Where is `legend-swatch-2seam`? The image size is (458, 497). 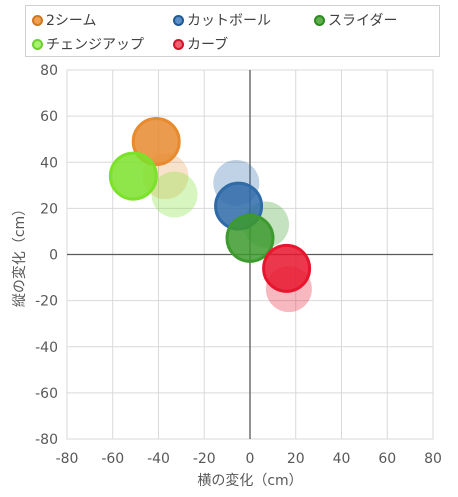
legend-swatch-2seam is located at coordinates (37, 20).